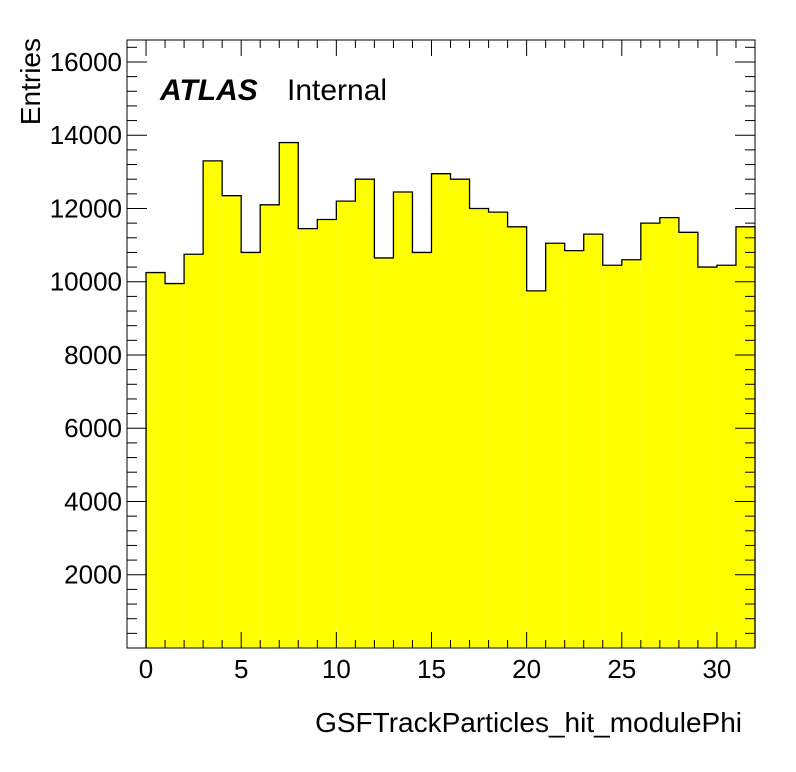 The height and width of the screenshot is (772, 796). I want to click on y-tick-label: 12000, so click(86, 208).